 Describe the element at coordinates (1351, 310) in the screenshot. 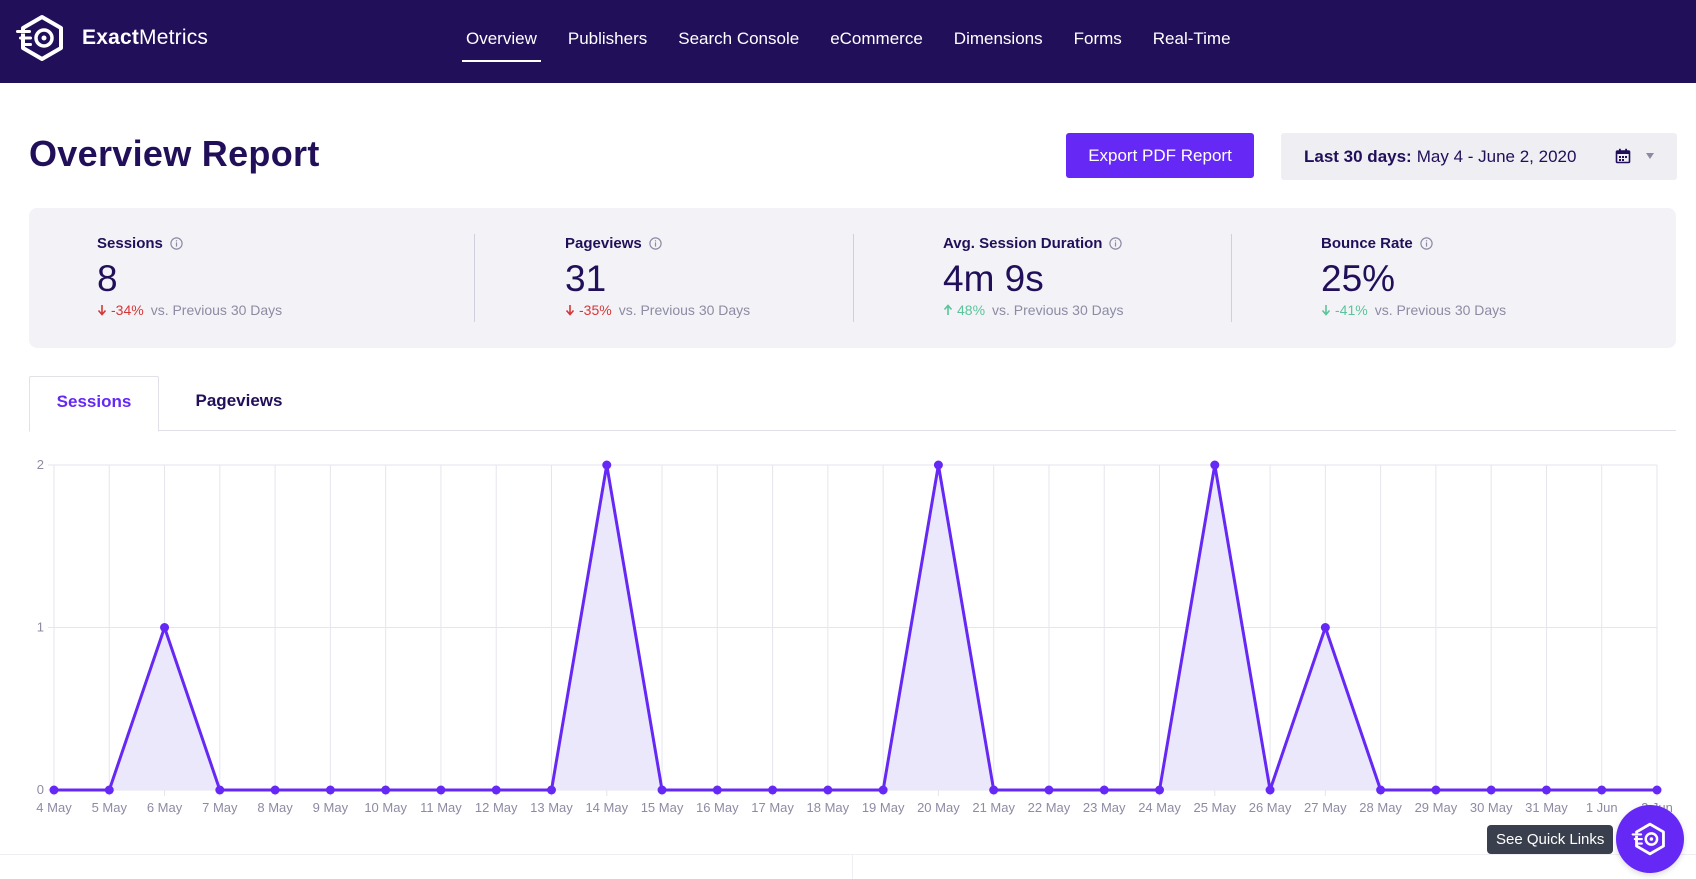

I see `stat-change-value: -41%` at that location.